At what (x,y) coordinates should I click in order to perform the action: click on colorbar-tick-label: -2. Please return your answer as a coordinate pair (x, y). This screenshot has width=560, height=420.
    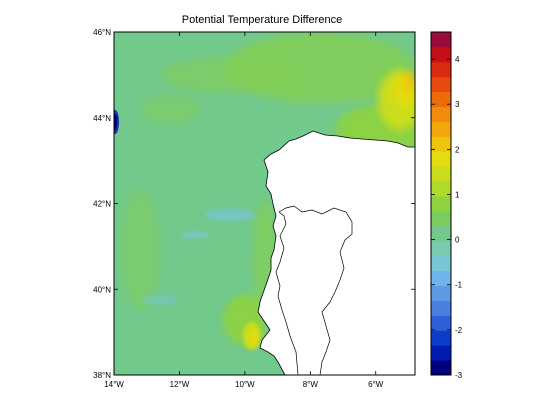
    Looking at the image, I should click on (459, 330).